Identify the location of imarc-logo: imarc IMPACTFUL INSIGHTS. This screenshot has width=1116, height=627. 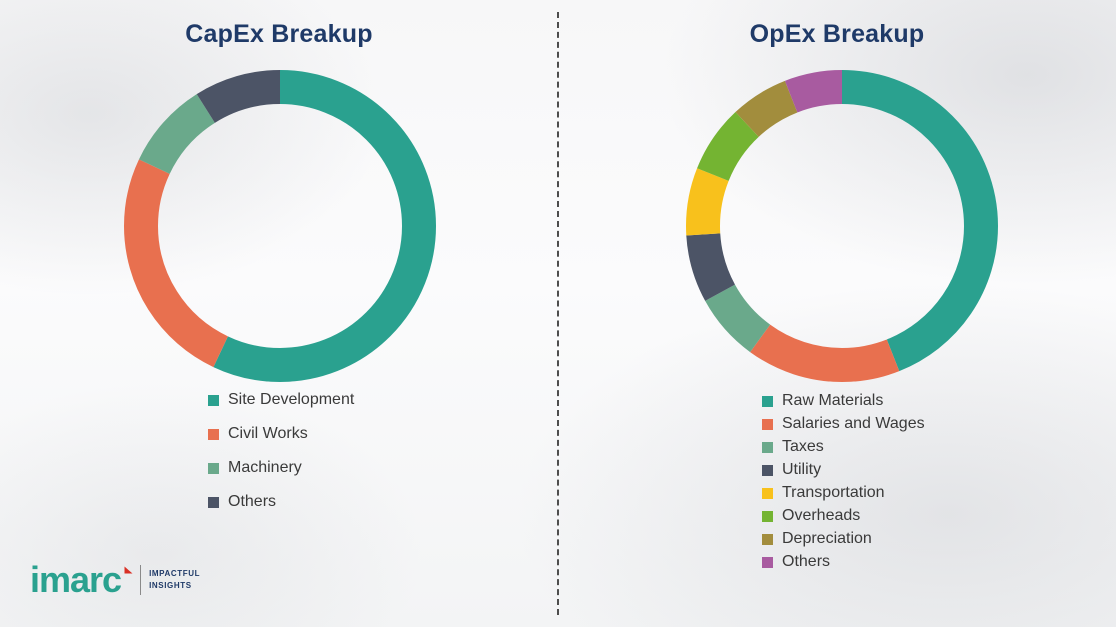
(115, 580).